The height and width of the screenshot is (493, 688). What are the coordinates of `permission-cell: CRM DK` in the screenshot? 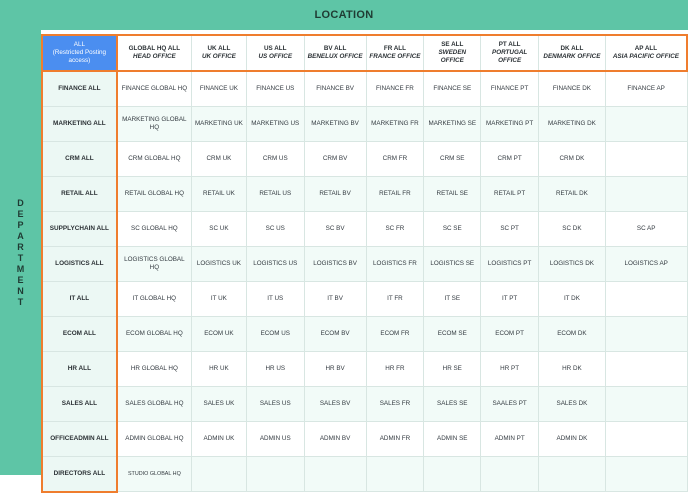 It's located at (572, 159).